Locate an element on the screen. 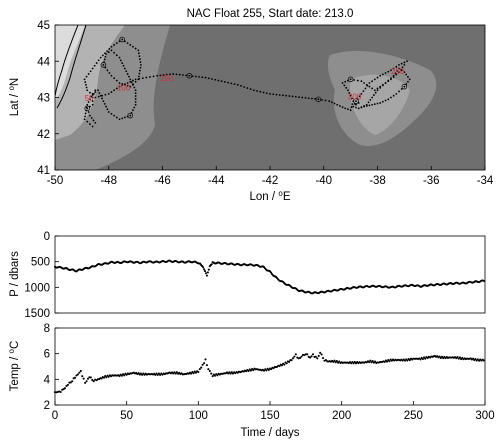 The height and width of the screenshot is (441, 500). y-tick-label: 0 is located at coordinates (47, 237).